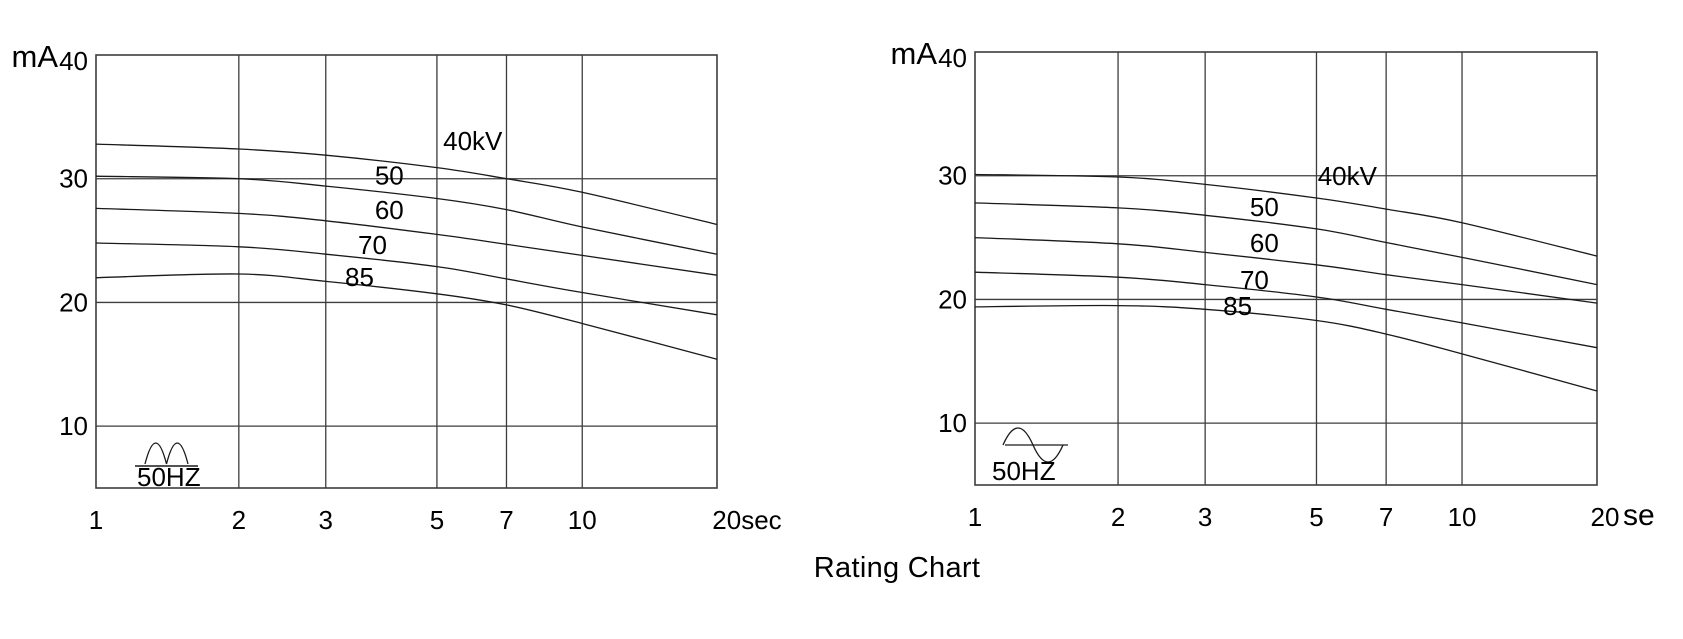 This screenshot has width=1683, height=639. What do you see at coordinates (1639, 515) in the screenshot?
I see `x-axis-unit-label: se` at bounding box center [1639, 515].